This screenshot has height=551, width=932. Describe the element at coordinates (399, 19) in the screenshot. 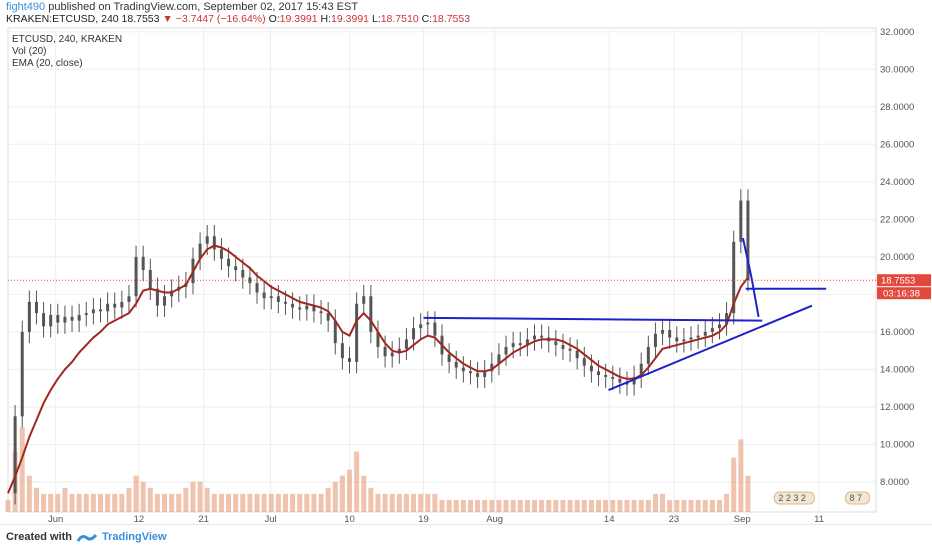

I see `low-value: 18.7510` at that location.